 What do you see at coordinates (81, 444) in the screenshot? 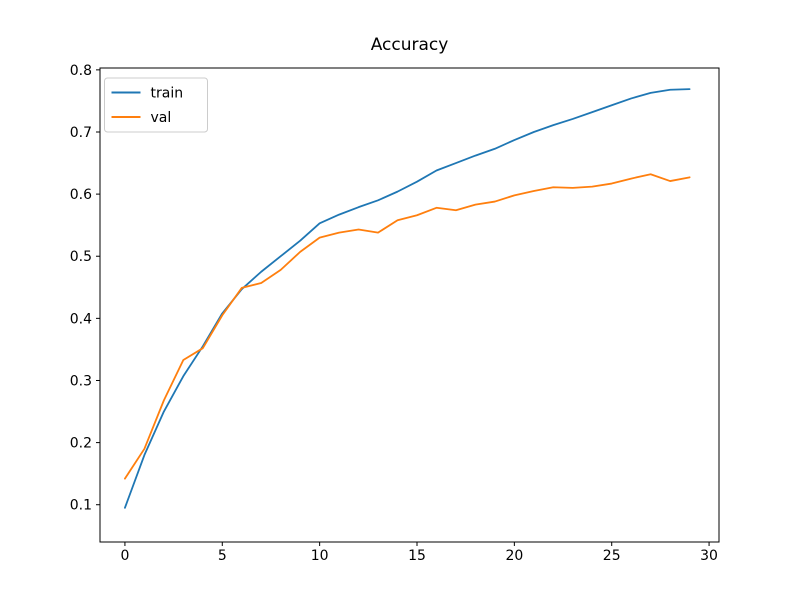
I see `y-axis-tick-label: 0.2` at bounding box center [81, 444].